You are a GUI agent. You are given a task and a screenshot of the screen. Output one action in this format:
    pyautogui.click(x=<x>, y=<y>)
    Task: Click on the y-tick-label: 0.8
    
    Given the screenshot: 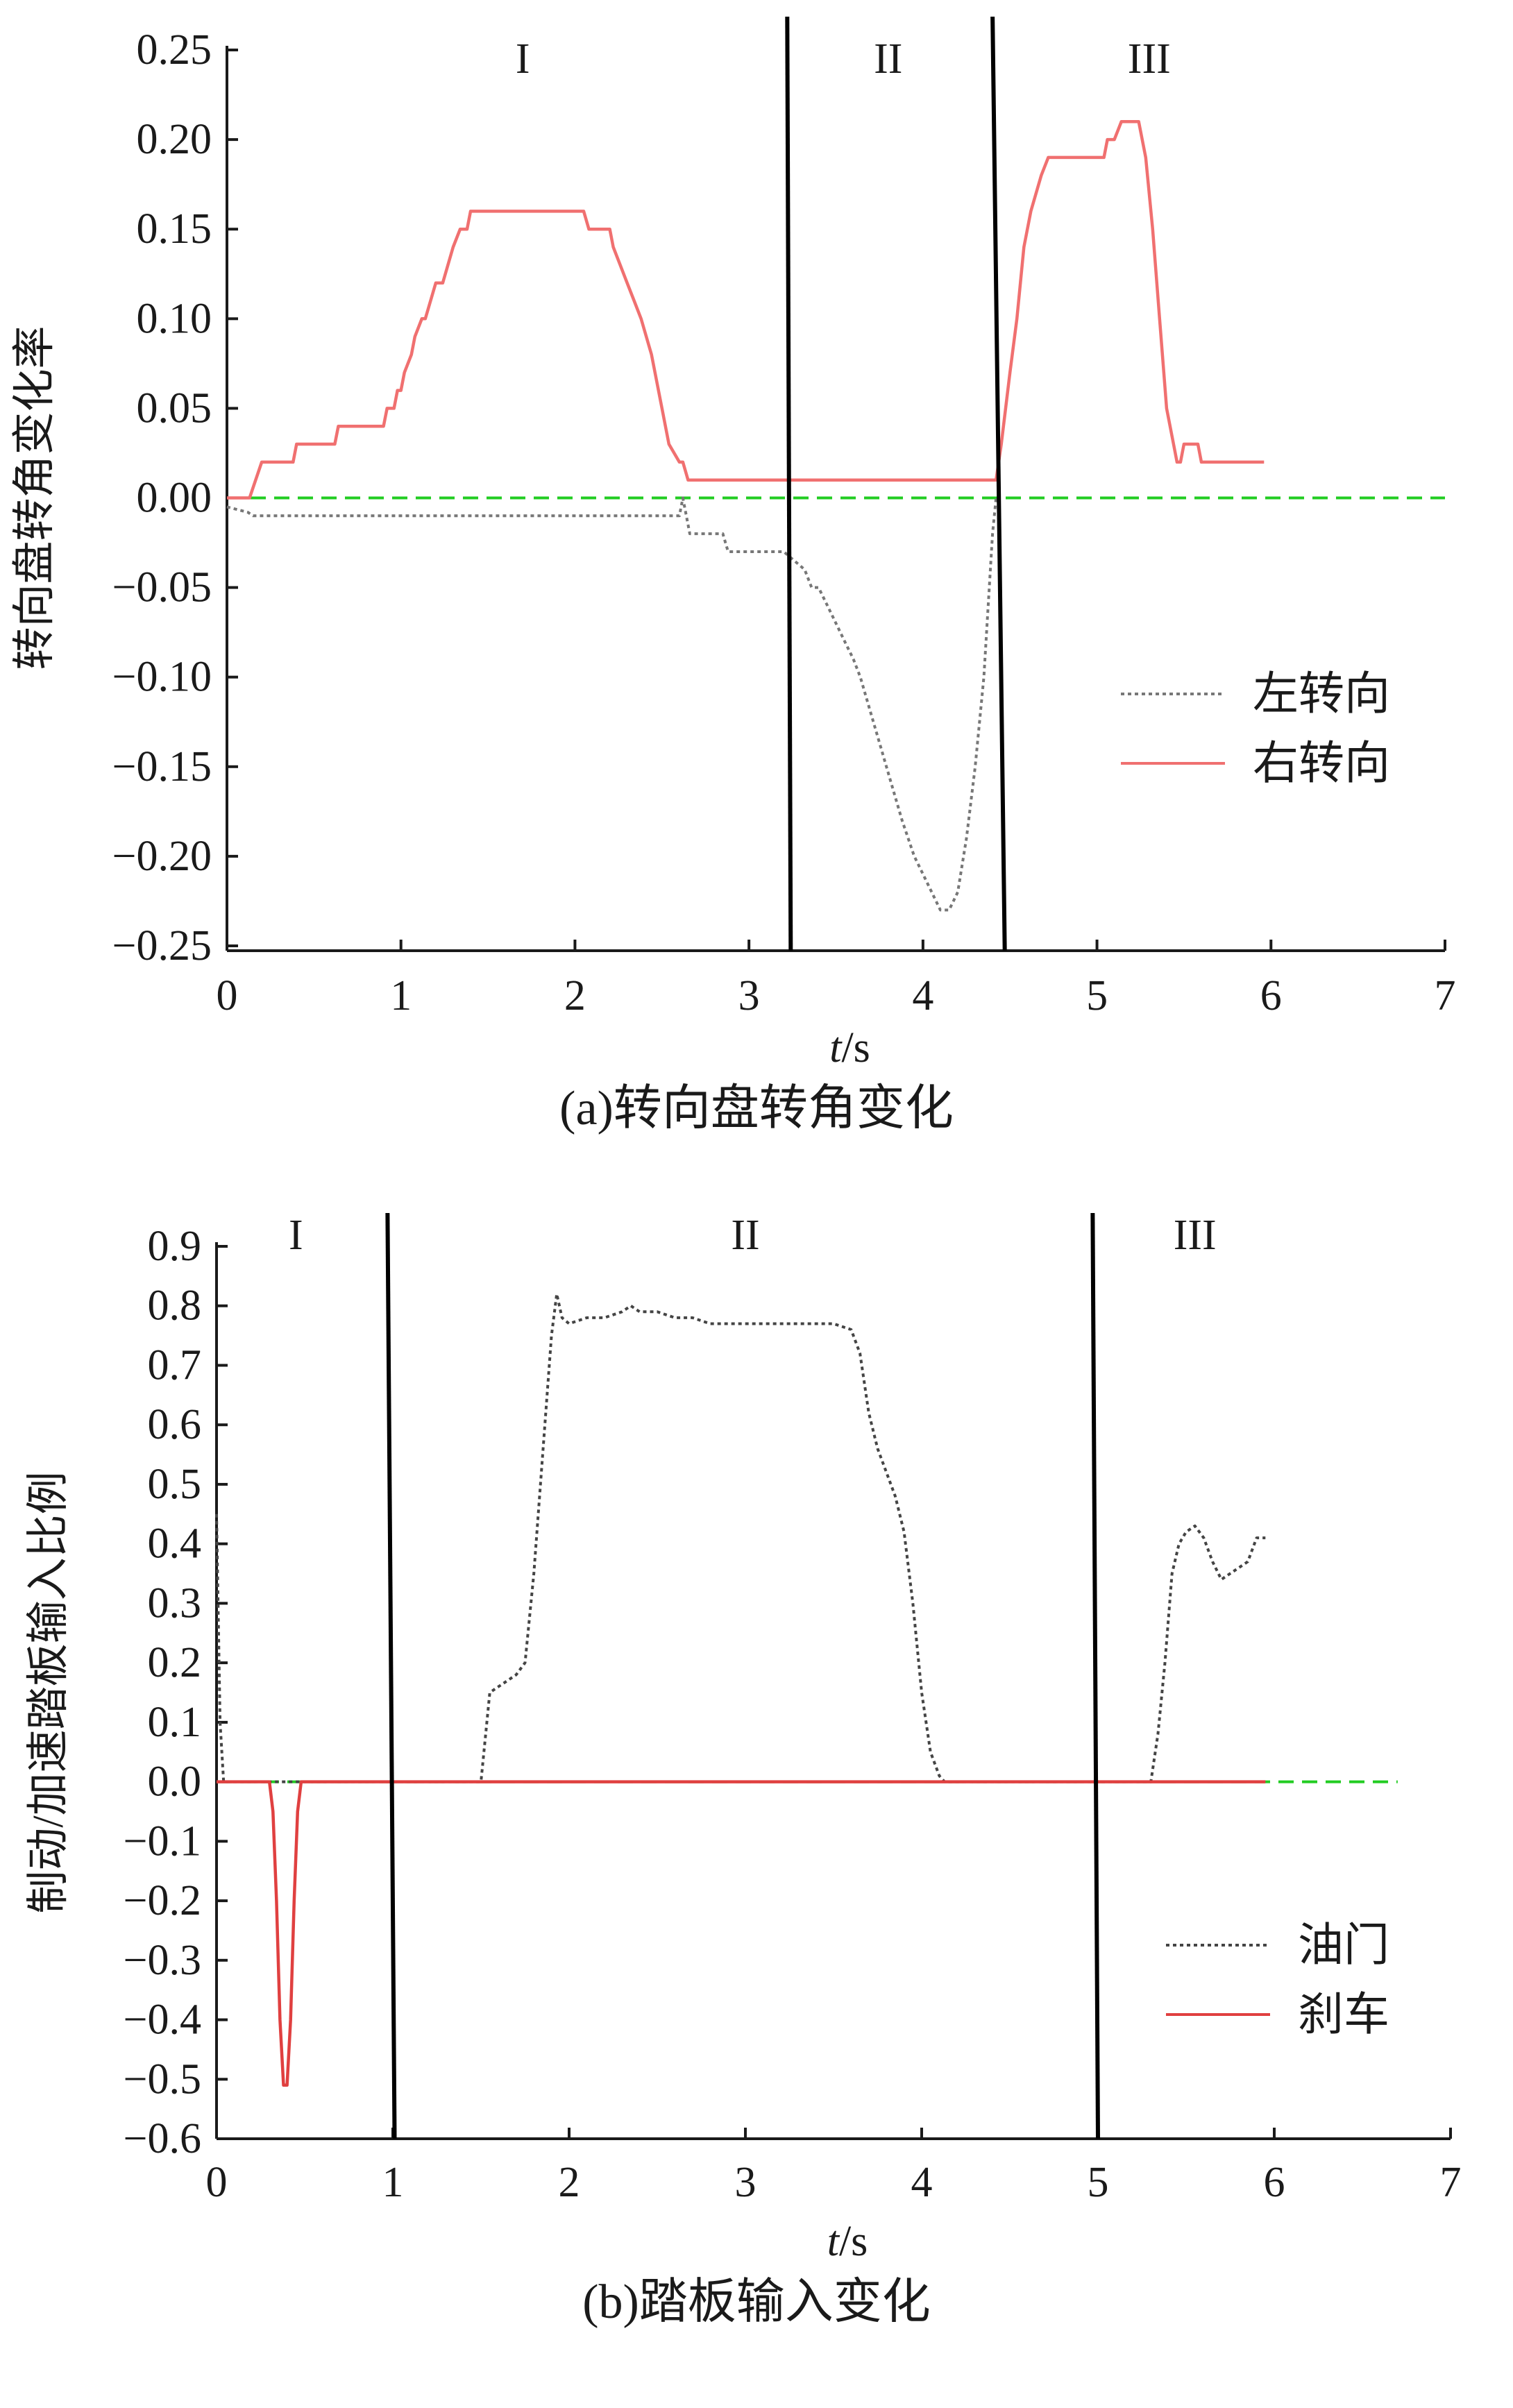 What is the action you would take?
    pyautogui.click(x=175, y=1306)
    